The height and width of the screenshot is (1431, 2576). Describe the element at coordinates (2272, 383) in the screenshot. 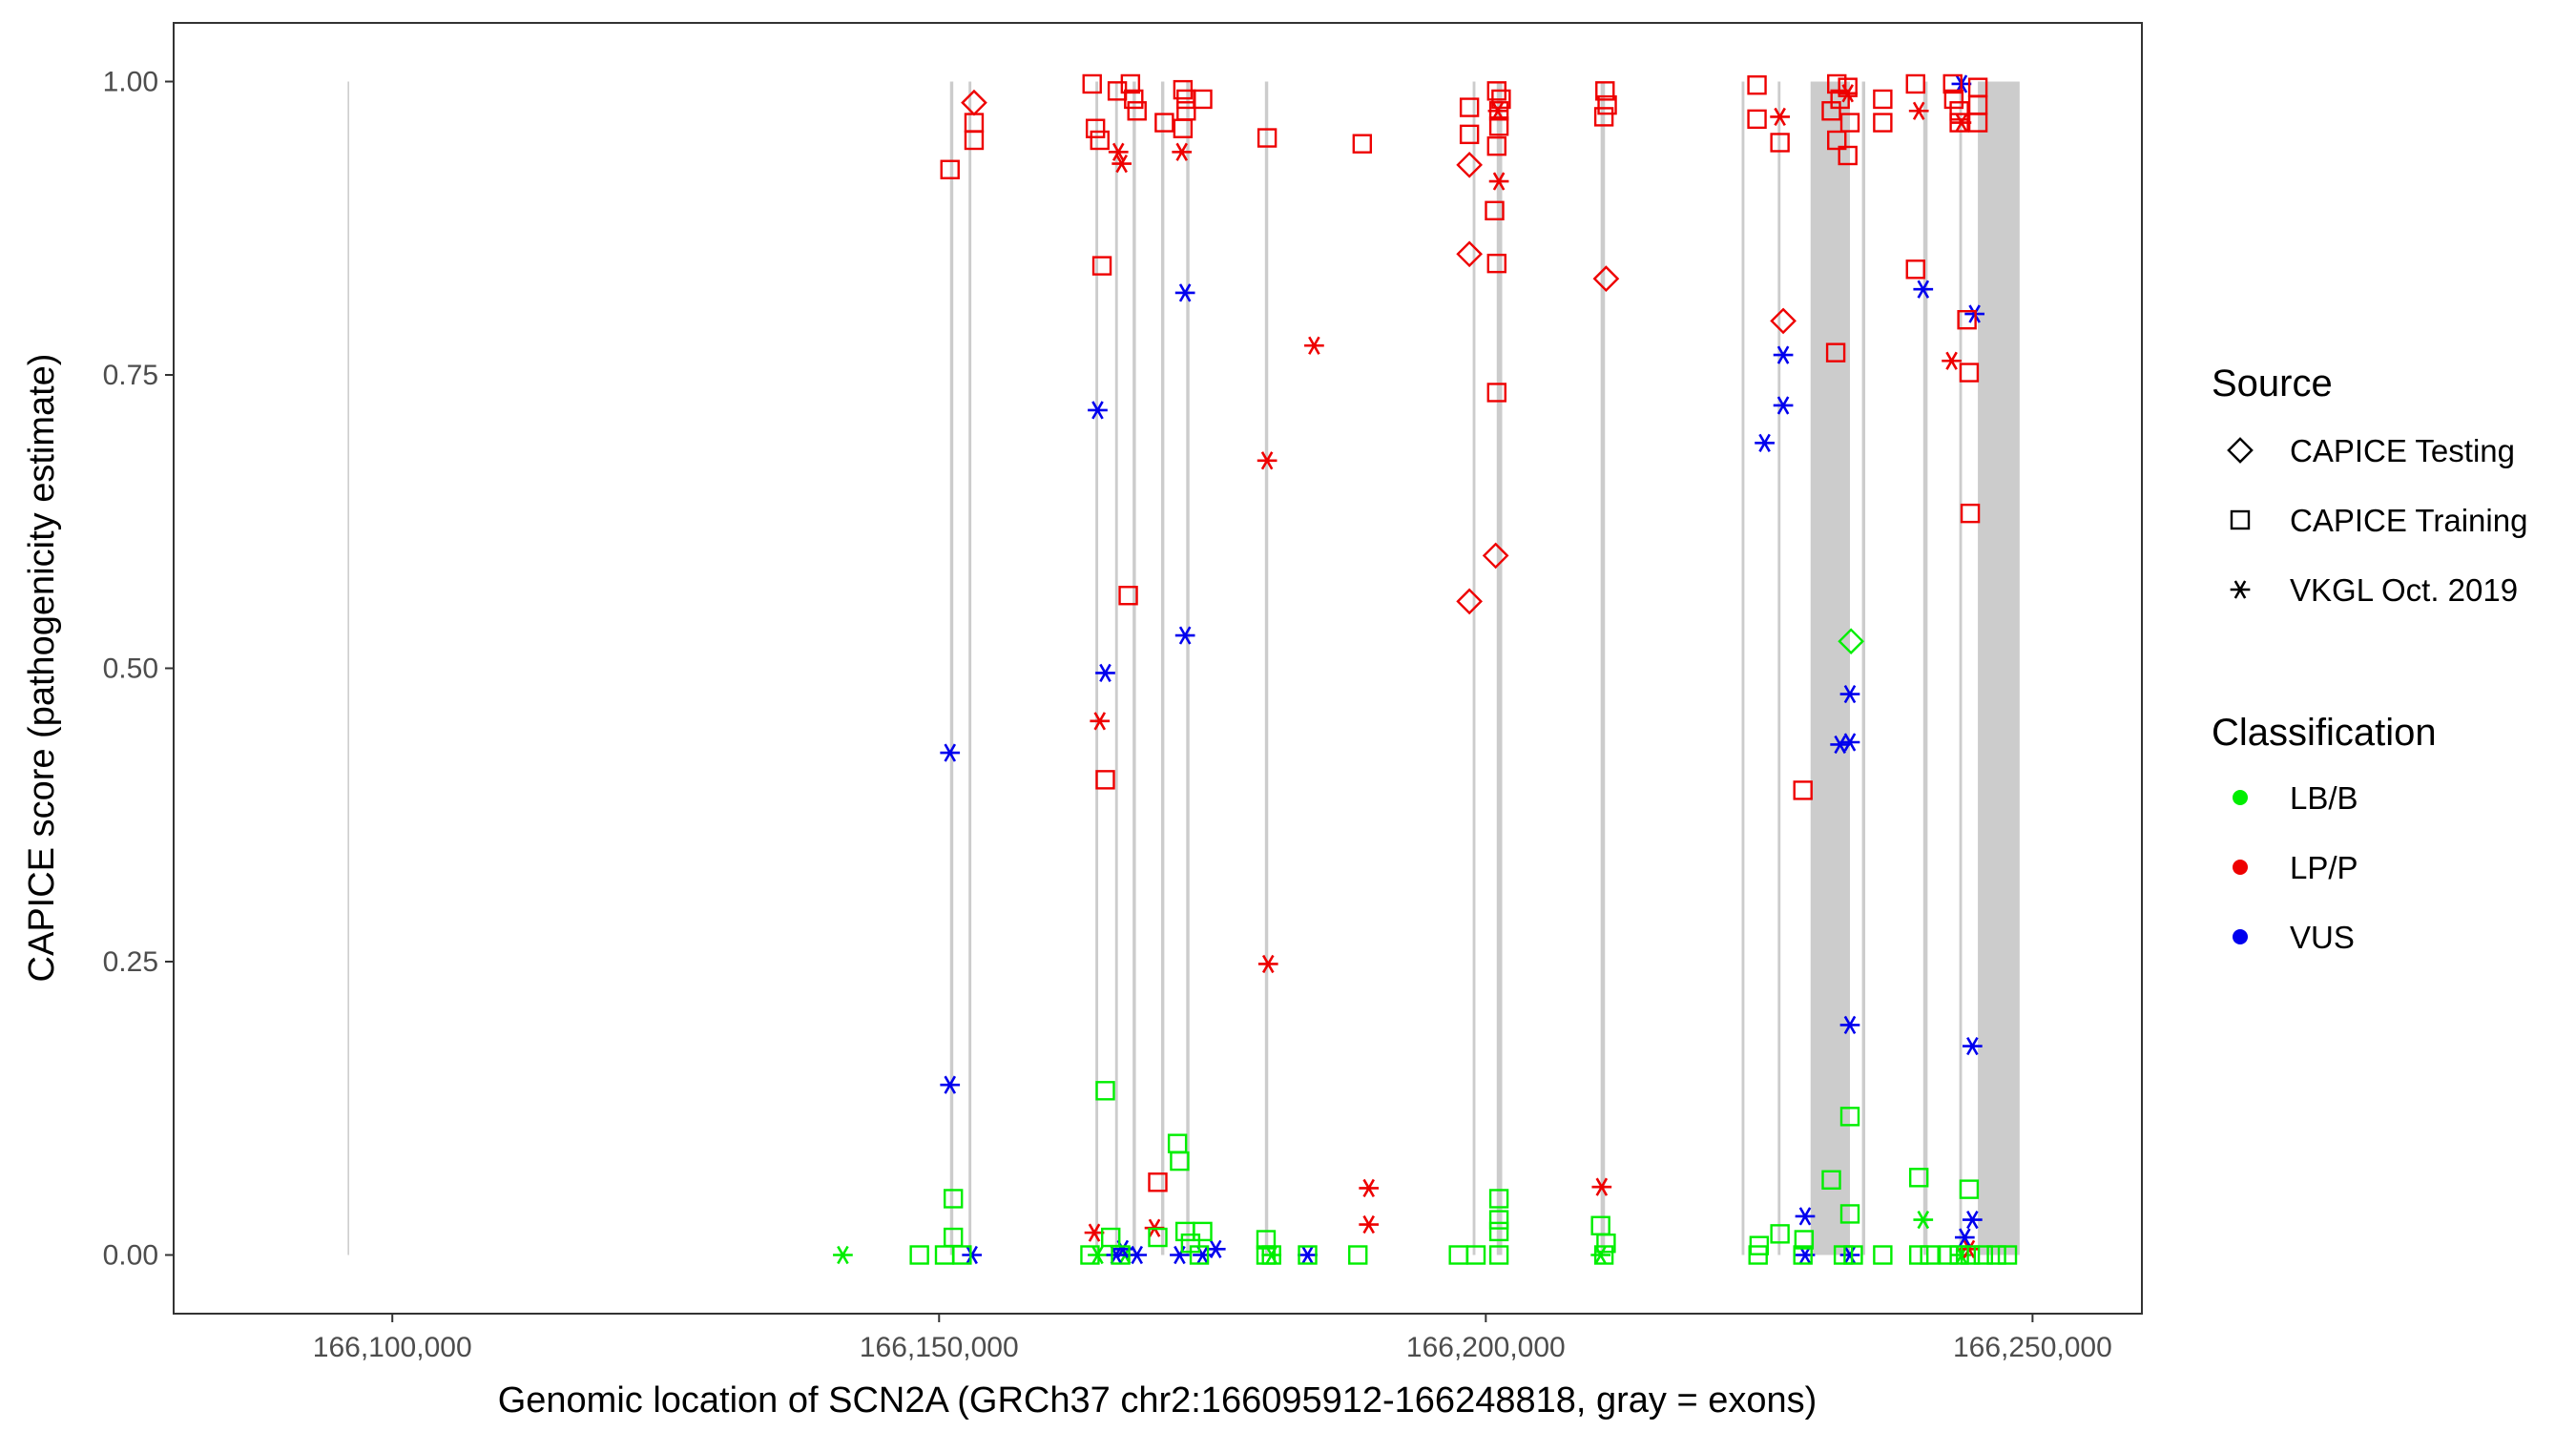

I see `legend-title-source: Source` at that location.